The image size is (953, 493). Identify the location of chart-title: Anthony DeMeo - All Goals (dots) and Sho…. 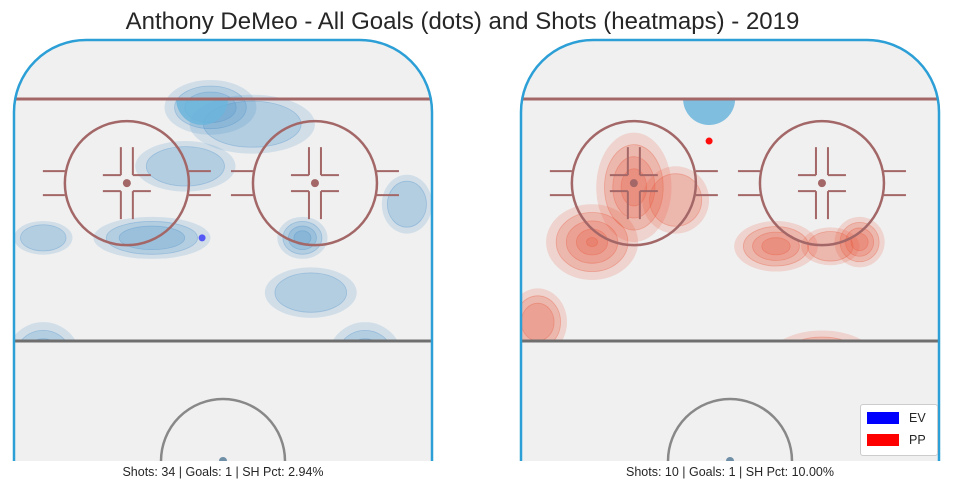
(462, 21).